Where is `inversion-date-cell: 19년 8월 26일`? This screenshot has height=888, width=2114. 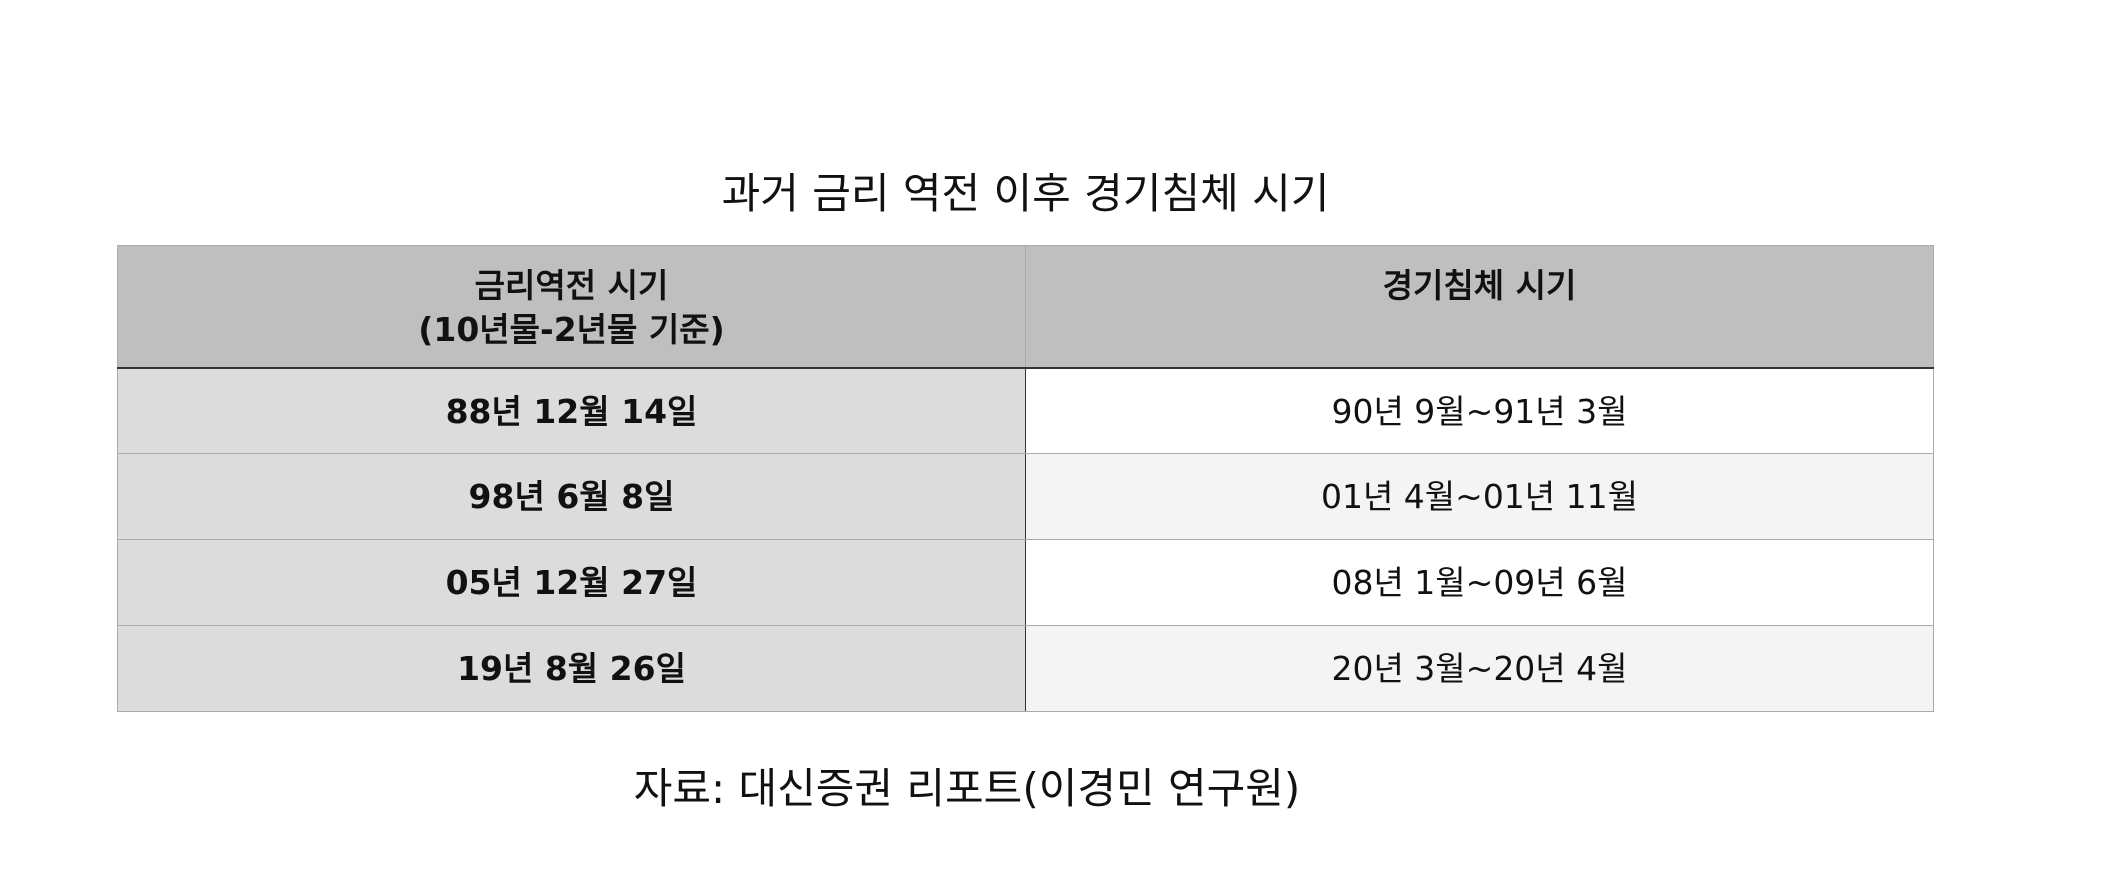
inversion-date-cell: 19년 8월 26일 is located at coordinates (571, 668).